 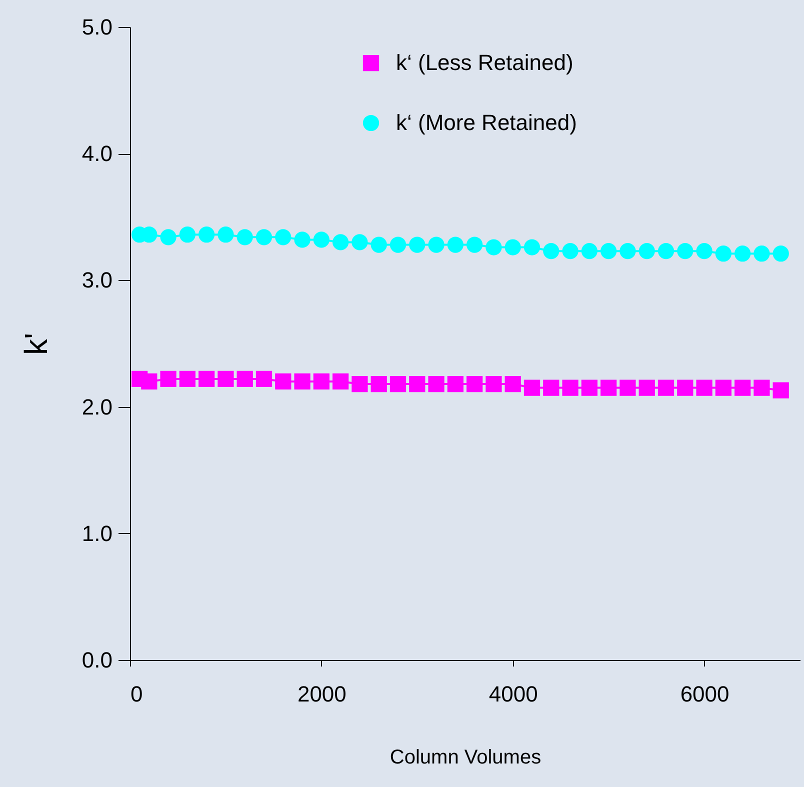 I want to click on x-axis-title: Column Volumes, so click(x=466, y=757).